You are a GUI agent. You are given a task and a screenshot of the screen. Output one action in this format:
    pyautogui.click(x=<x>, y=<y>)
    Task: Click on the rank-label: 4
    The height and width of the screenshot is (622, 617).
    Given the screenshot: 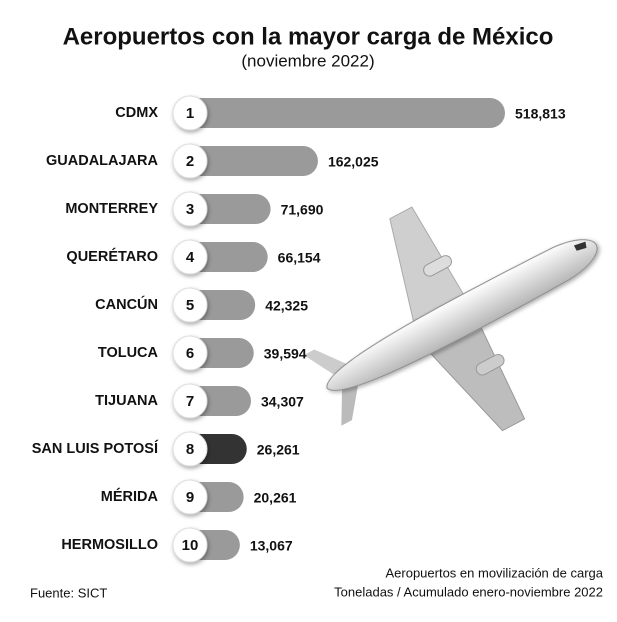 What is the action you would take?
    pyautogui.click(x=190, y=257)
    